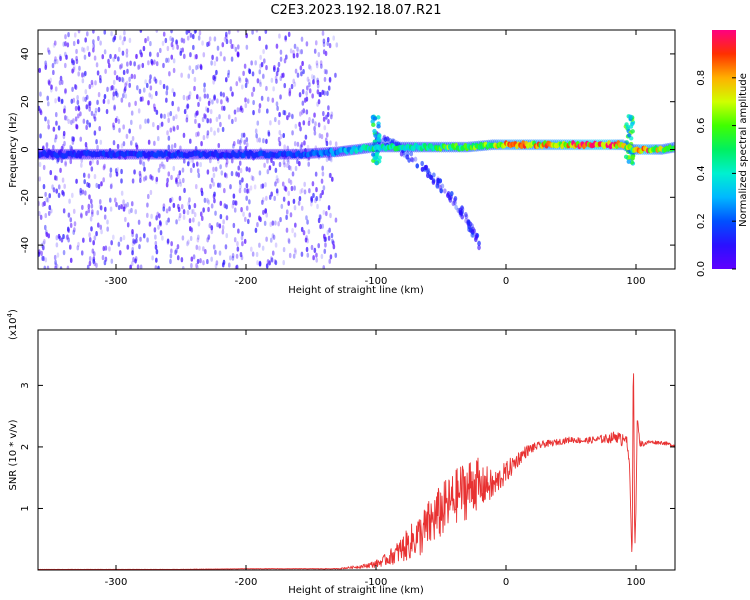 The width and height of the screenshot is (750, 600). I want to click on colorbar-gradient, so click(724, 149).